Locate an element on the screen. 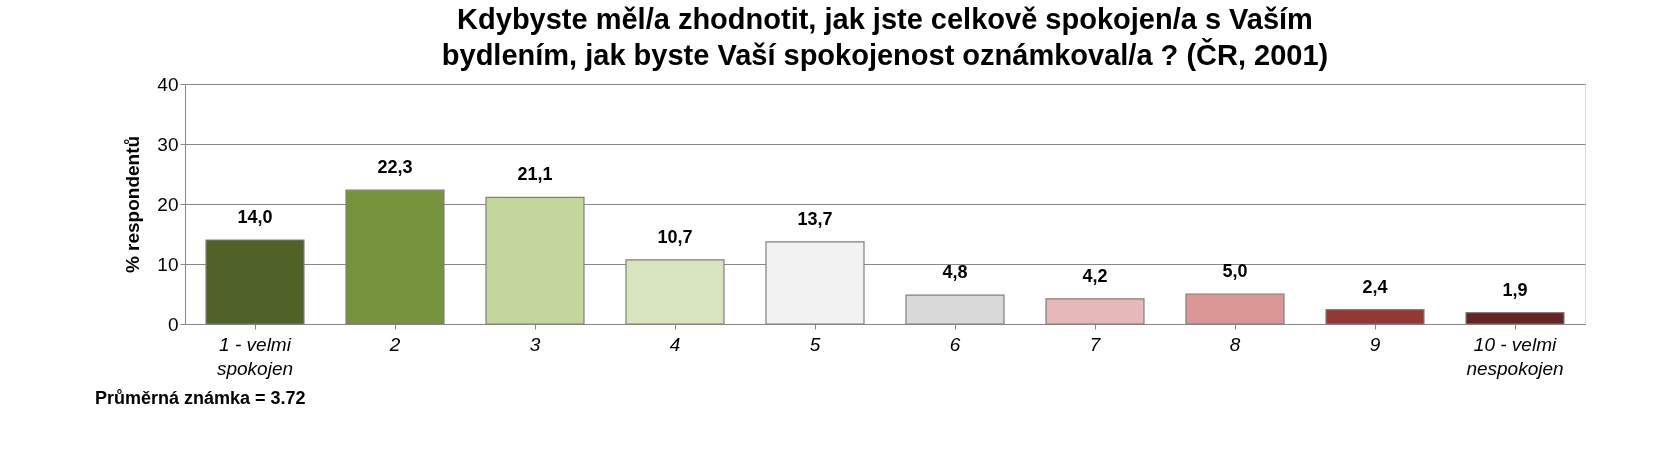 The width and height of the screenshot is (1674, 456). data-label: 10,7 is located at coordinates (675, 236).